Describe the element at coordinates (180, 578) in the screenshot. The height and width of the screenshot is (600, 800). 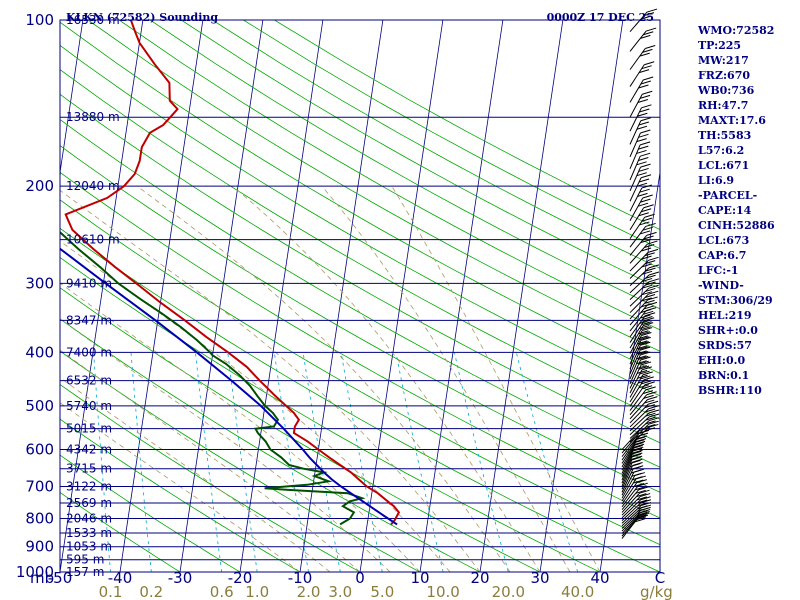
I see `temperature-tick-label: -30` at that location.